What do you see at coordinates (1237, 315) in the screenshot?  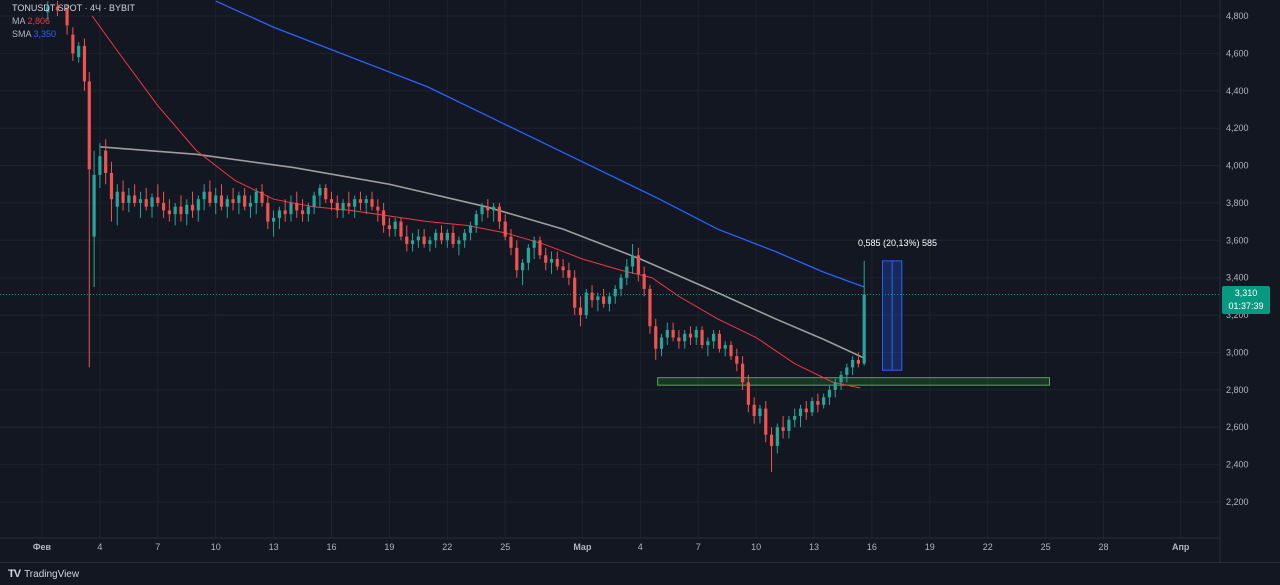 I see `y-tick-label: 3,200` at bounding box center [1237, 315].